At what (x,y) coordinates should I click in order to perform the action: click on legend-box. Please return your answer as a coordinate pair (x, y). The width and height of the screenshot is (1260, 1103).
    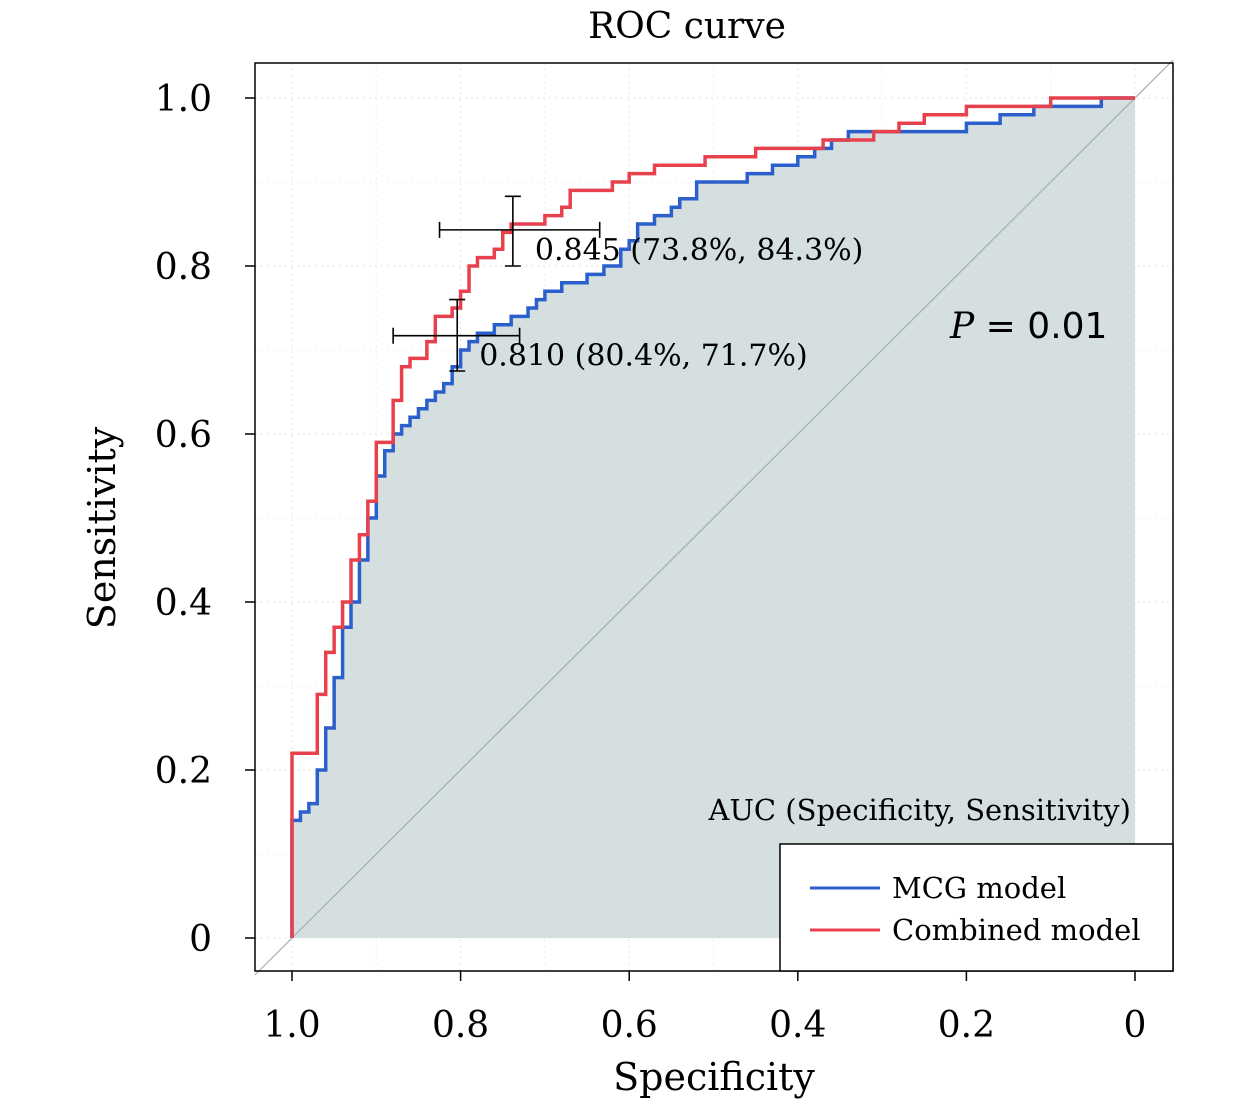
    Looking at the image, I should click on (976, 907).